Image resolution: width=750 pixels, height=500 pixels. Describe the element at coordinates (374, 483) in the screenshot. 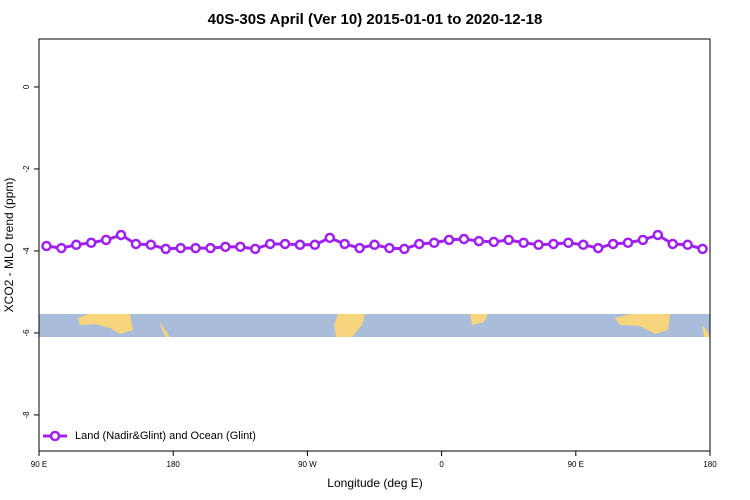

I see `x-axis-label: Longitude (deg E)` at that location.